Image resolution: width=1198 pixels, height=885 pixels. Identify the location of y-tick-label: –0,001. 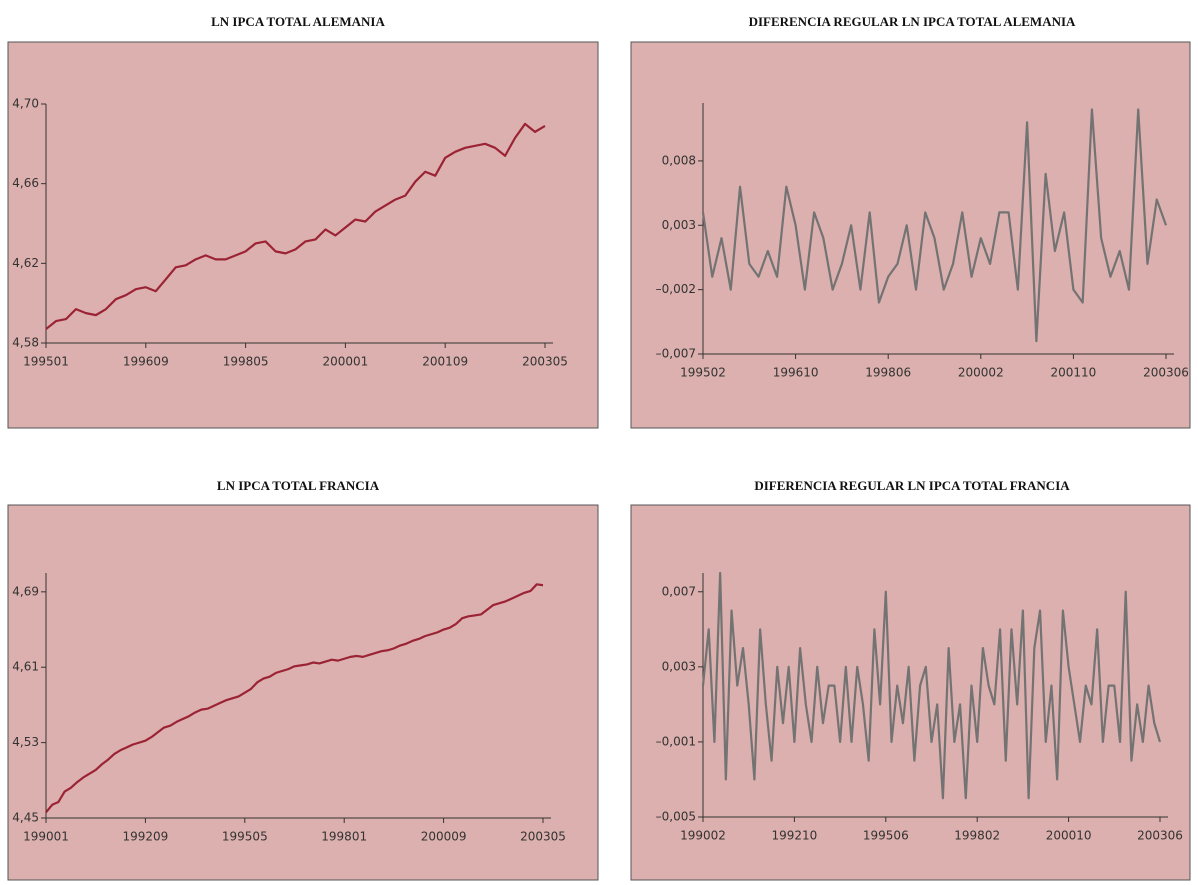
(676, 741).